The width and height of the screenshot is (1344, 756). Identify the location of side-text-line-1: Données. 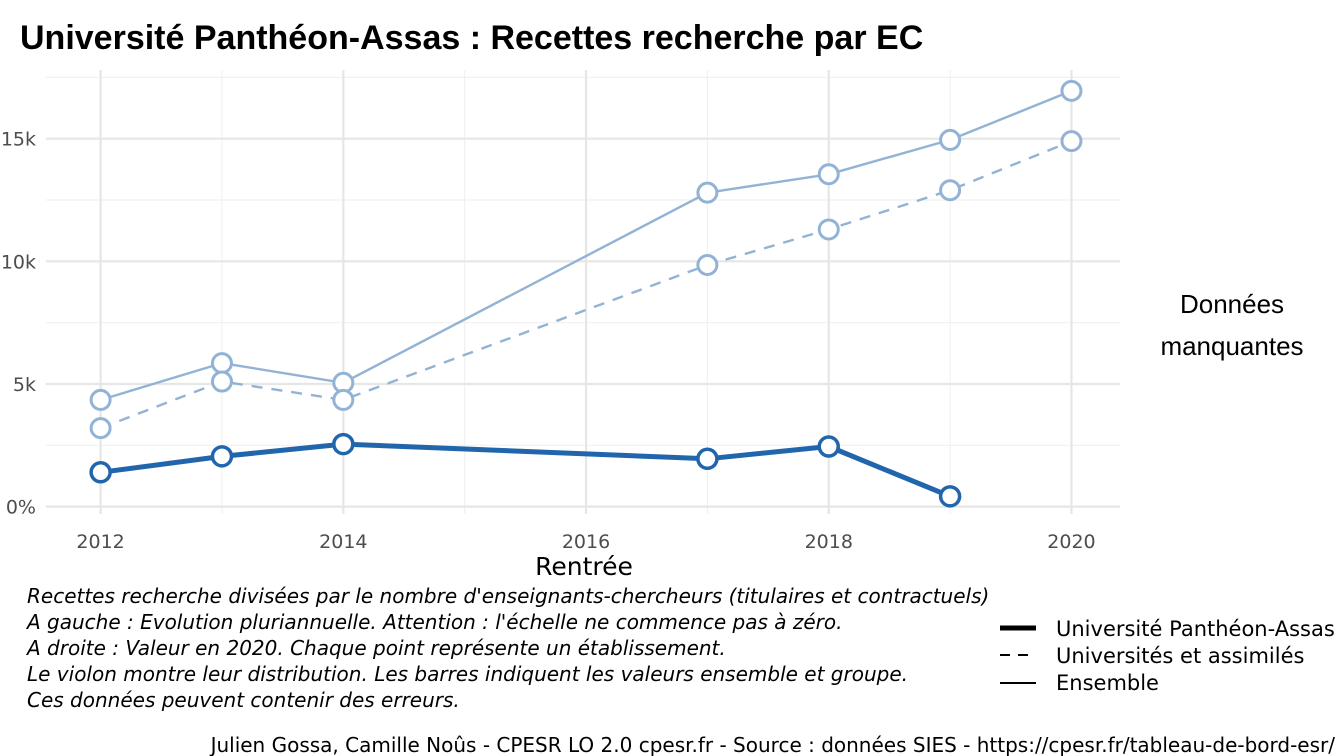
(1232, 304).